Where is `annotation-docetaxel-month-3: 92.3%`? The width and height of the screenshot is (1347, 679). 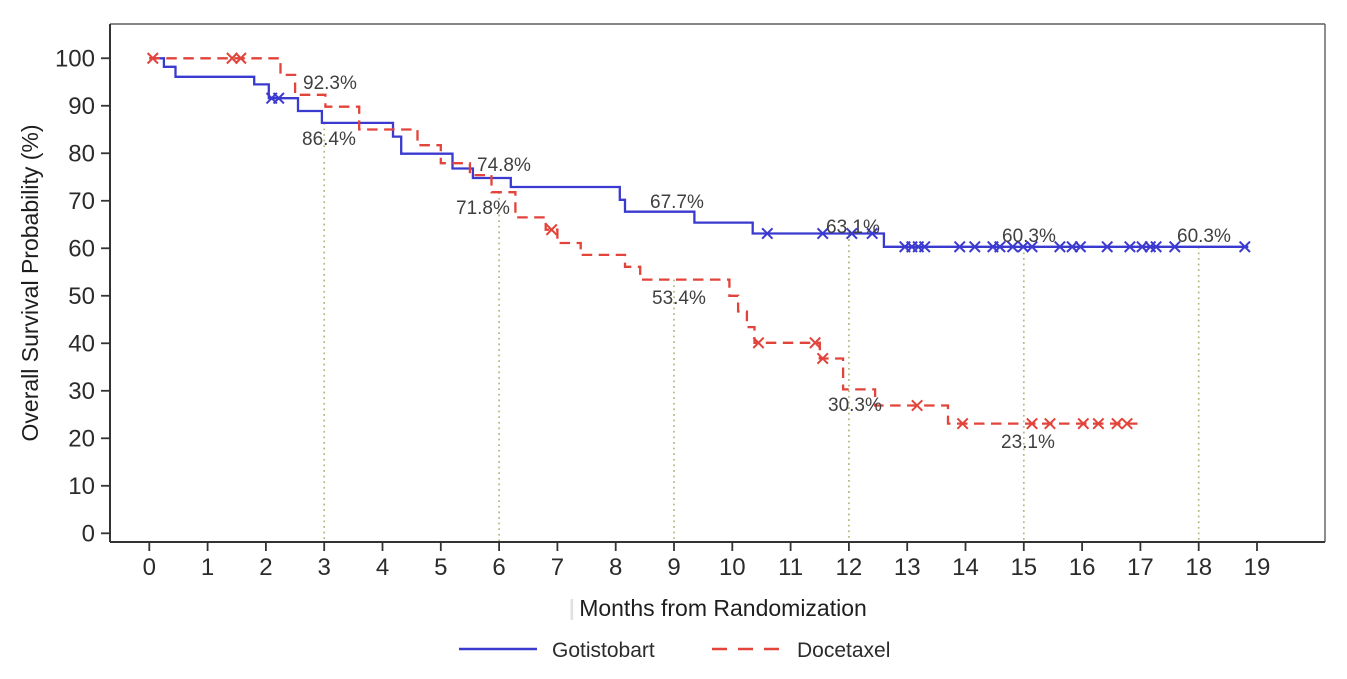 annotation-docetaxel-month-3: 92.3% is located at coordinates (330, 83).